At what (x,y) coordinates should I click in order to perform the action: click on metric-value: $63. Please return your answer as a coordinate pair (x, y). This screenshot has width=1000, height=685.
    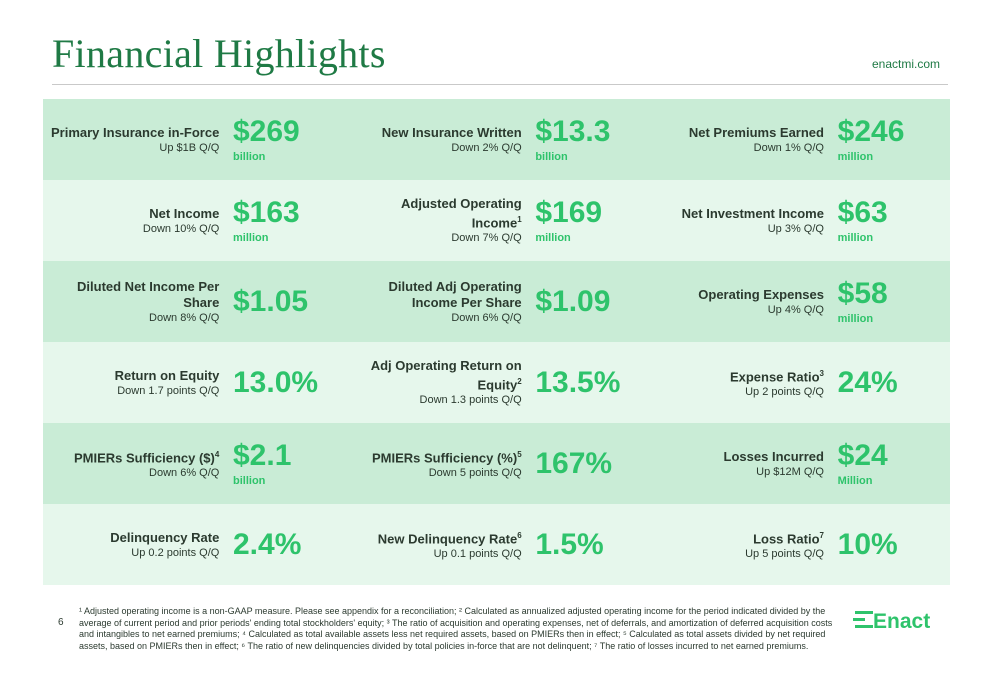
    Looking at the image, I should click on (862, 212).